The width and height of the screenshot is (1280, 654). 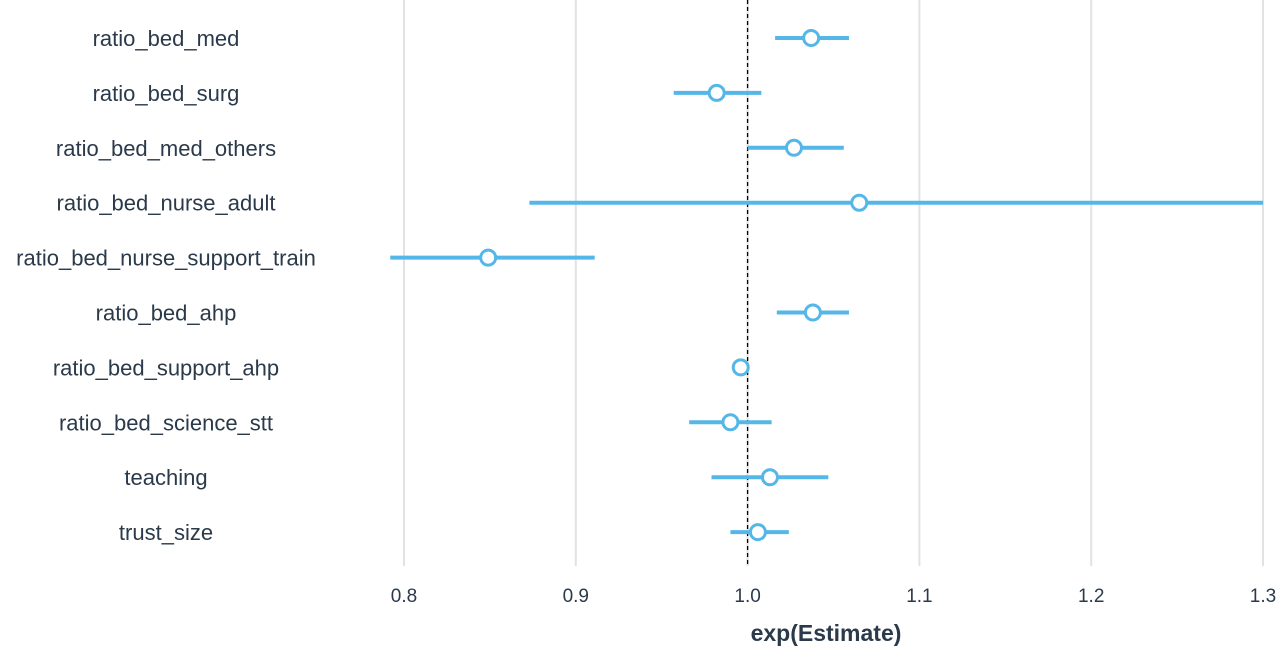 What do you see at coordinates (576, 596) in the screenshot?
I see `x-tick-label: 0.9` at bounding box center [576, 596].